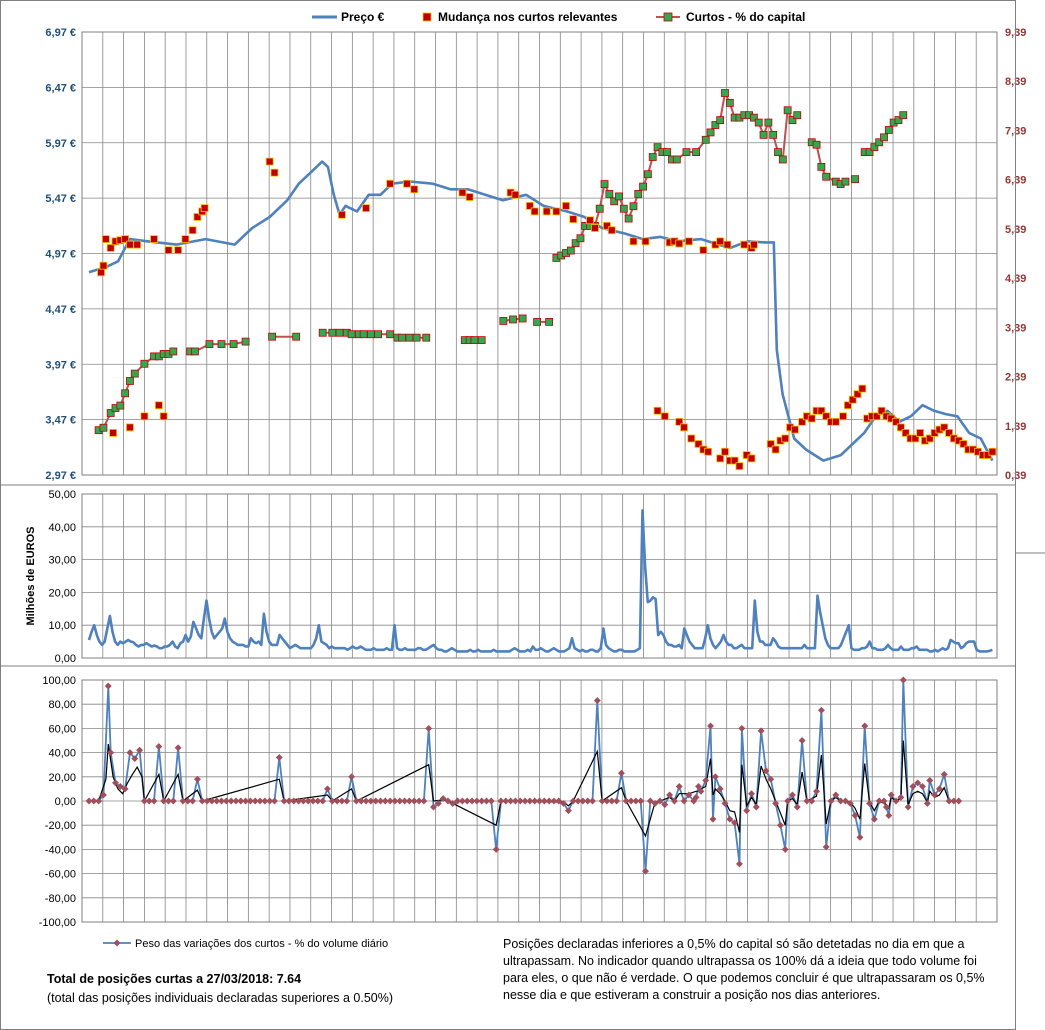  I want to click on y-tick-label: 60,00, so click(62, 729).